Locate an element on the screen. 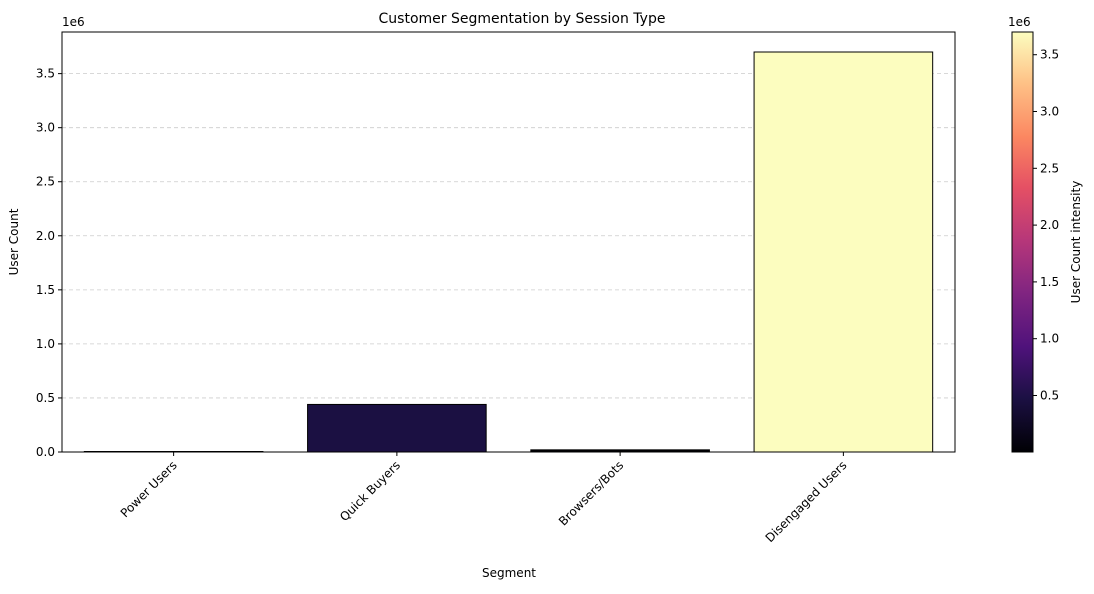  y-tick-label: 1.5 is located at coordinates (45, 290).